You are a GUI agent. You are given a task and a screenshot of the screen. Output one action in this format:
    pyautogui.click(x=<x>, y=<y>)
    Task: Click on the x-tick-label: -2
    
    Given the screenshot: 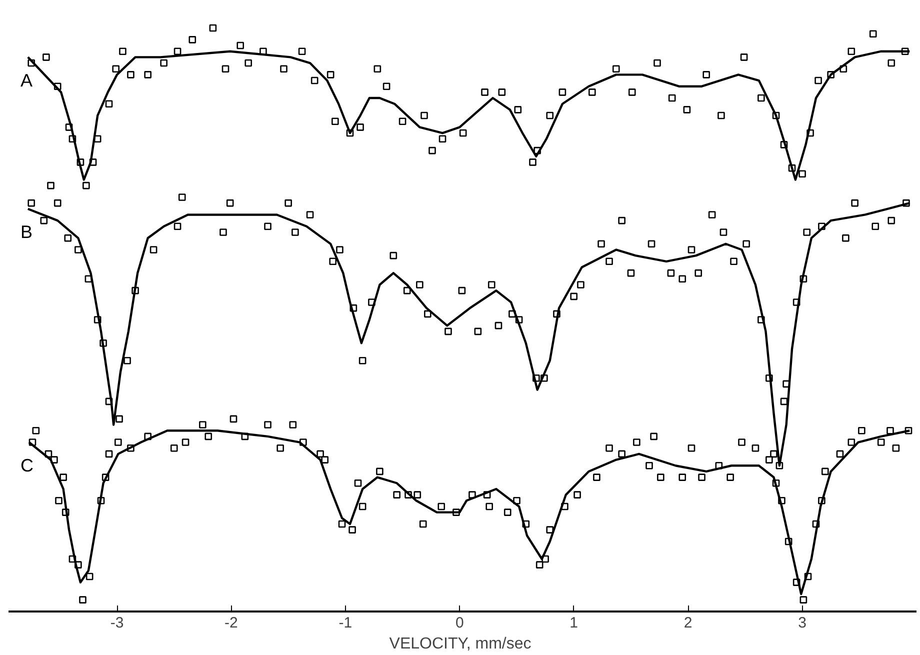 What is the action you would take?
    pyautogui.click(x=231, y=623)
    